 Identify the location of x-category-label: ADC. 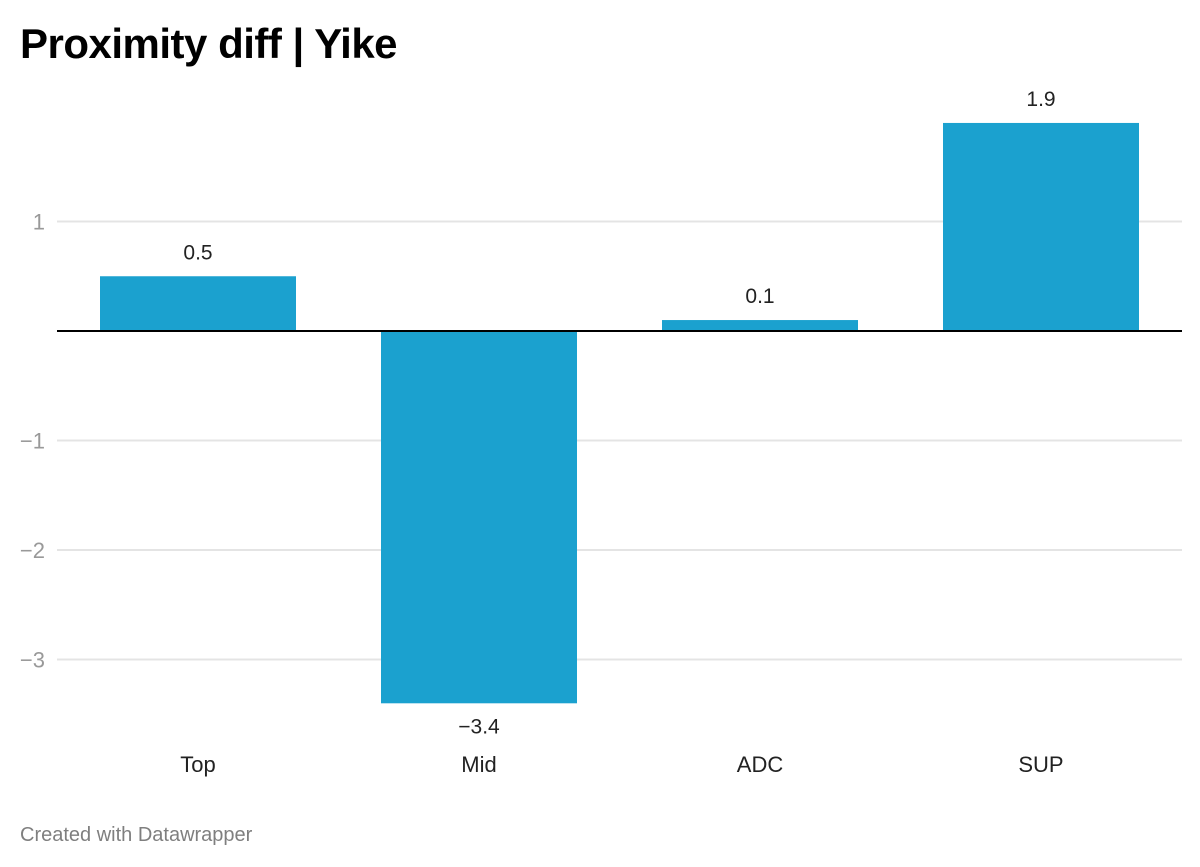
(760, 764).